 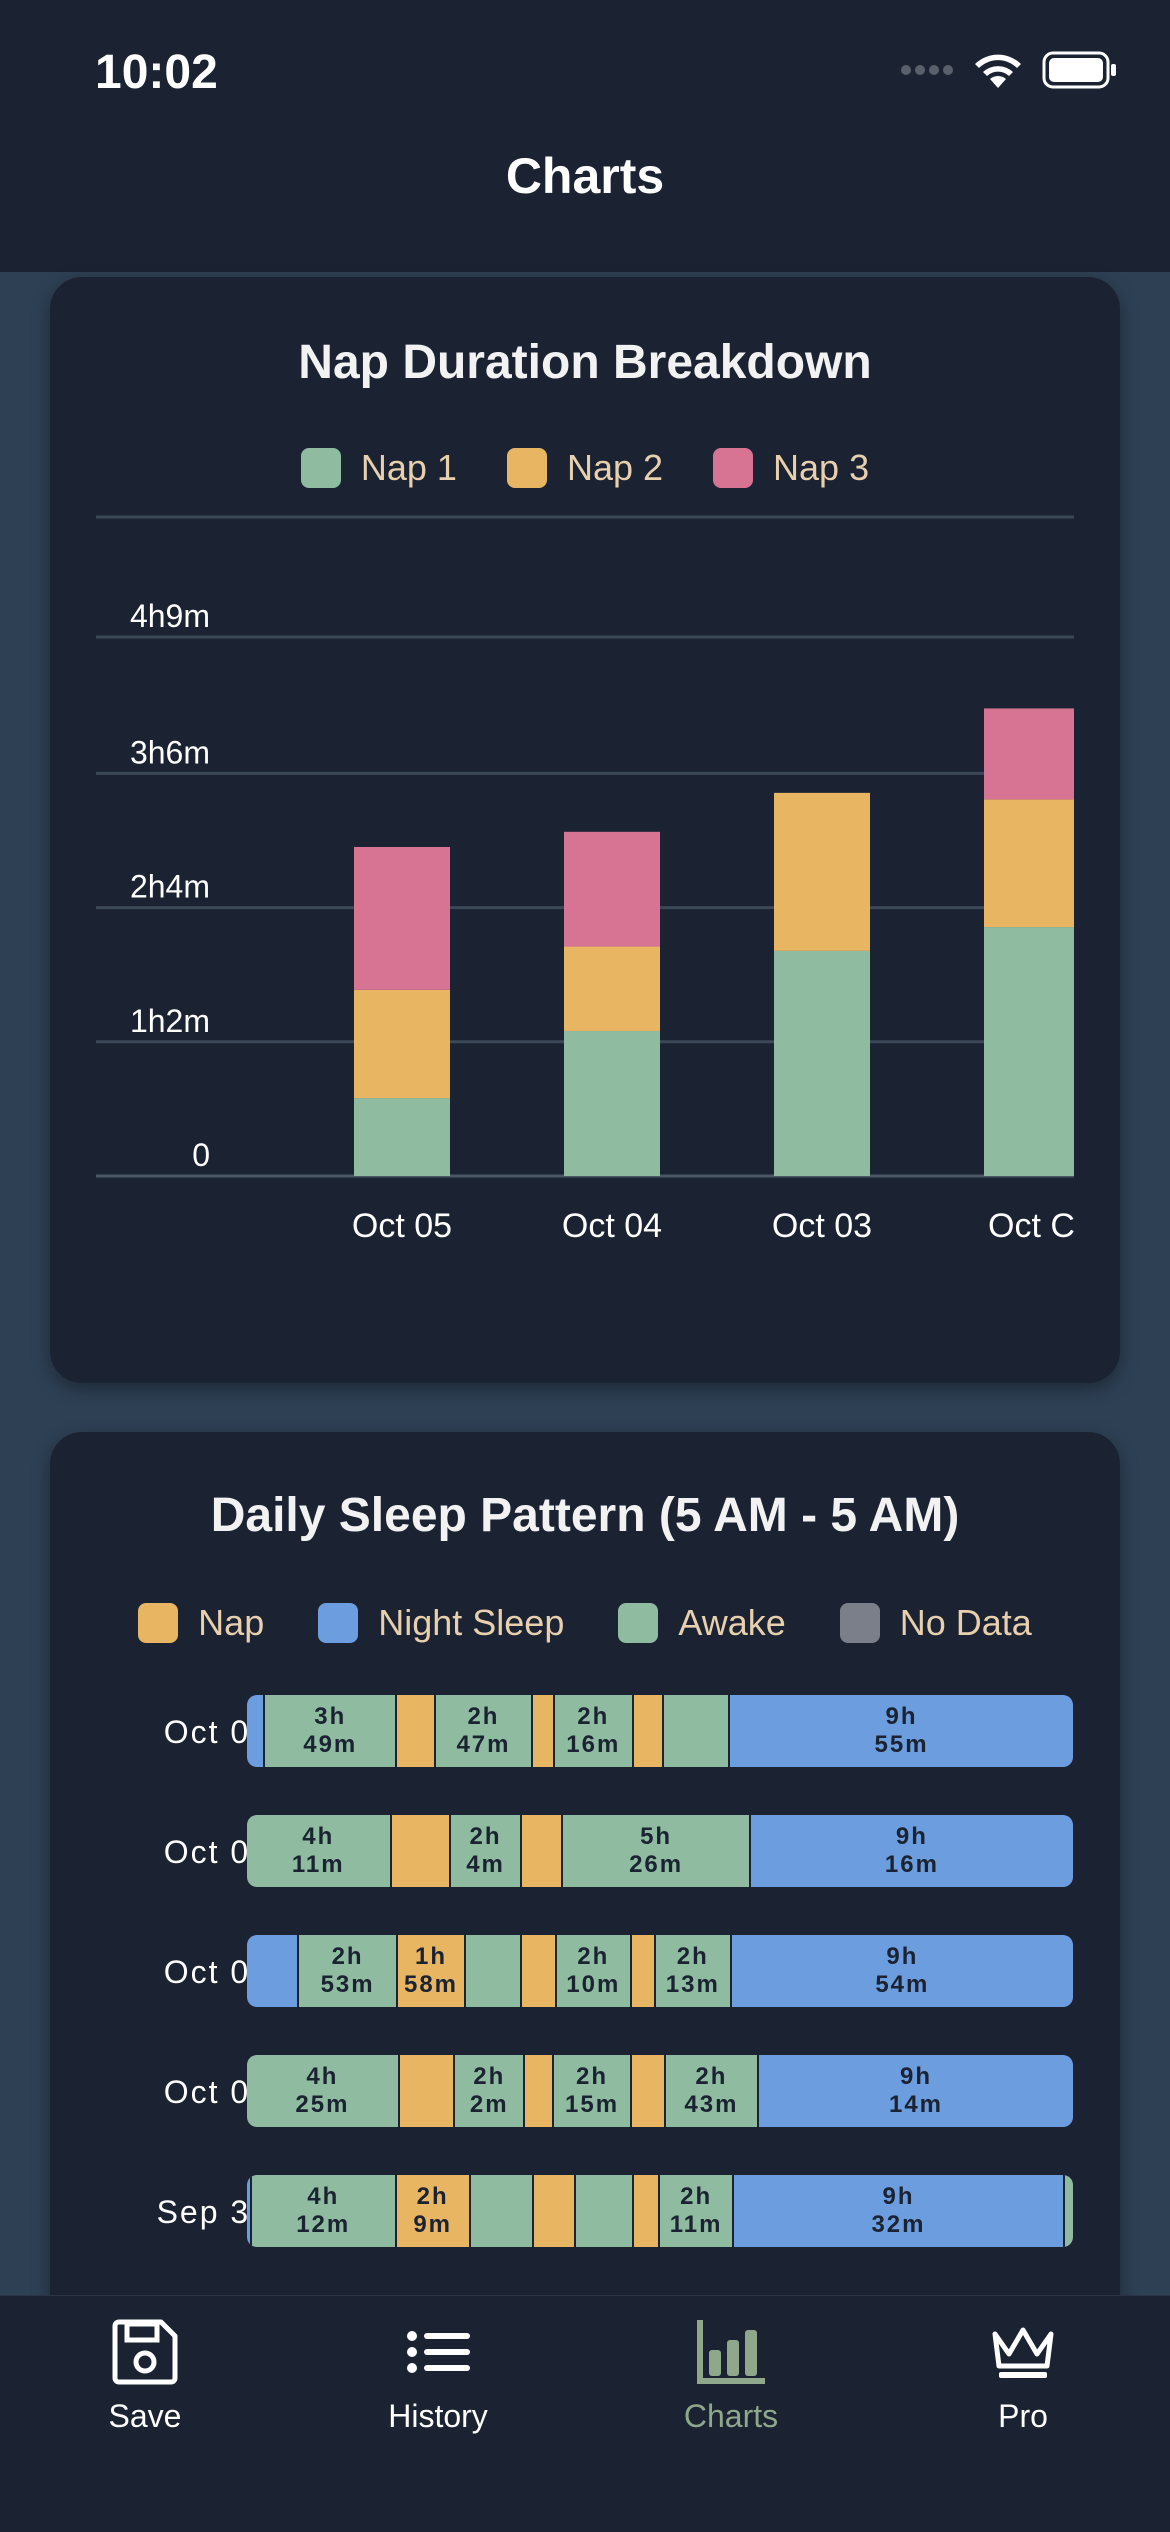 What do you see at coordinates (432, 1971) in the screenshot?
I see `segment-nap: 1h 58m` at bounding box center [432, 1971].